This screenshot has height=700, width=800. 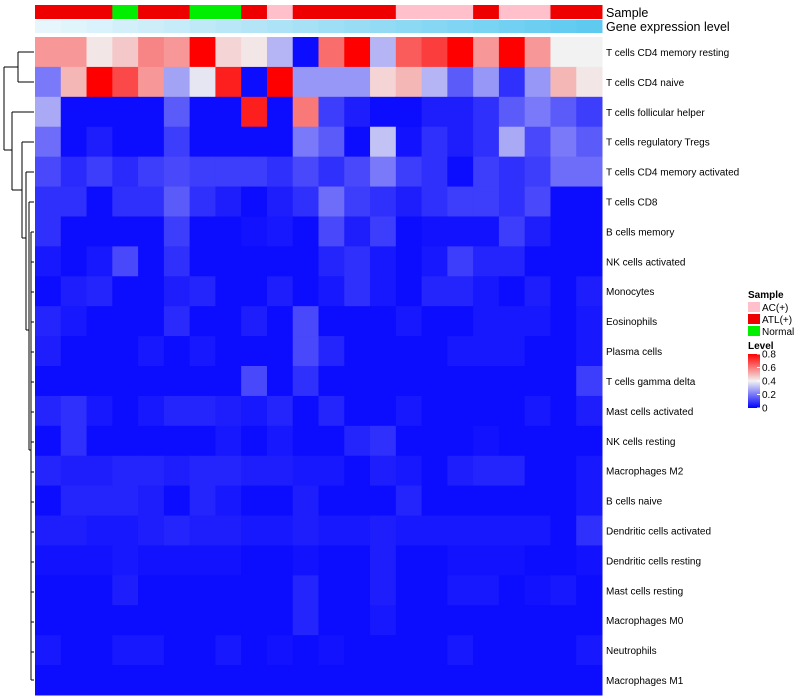 What do you see at coordinates (651, 382) in the screenshot?
I see `row-label: T cells gamma delta` at bounding box center [651, 382].